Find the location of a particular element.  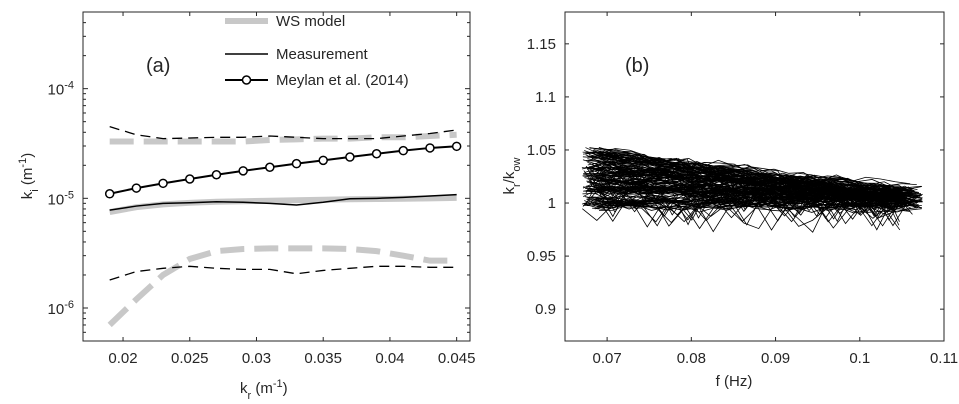

panel-b-series-group is located at coordinates (752, 190).